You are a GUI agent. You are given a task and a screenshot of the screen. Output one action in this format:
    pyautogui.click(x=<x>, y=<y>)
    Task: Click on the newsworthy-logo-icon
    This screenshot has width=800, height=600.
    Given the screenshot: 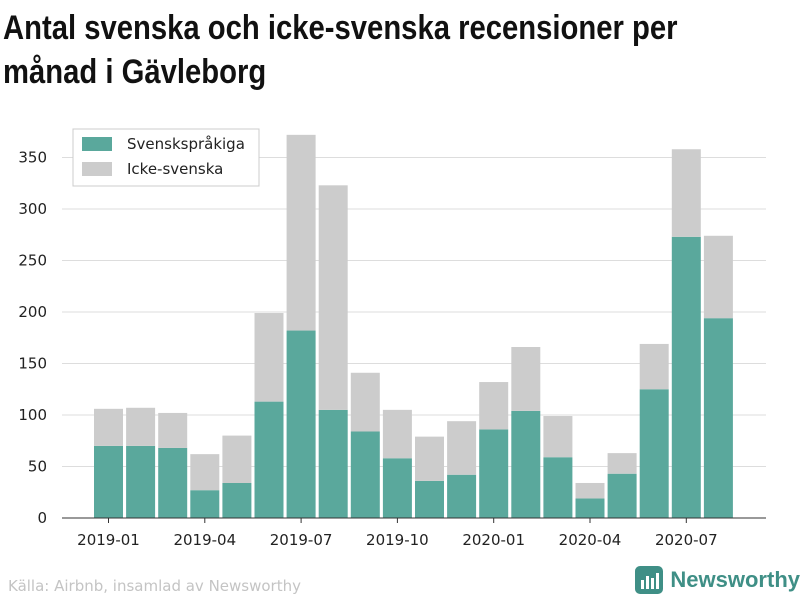 What is the action you would take?
    pyautogui.click(x=649, y=580)
    